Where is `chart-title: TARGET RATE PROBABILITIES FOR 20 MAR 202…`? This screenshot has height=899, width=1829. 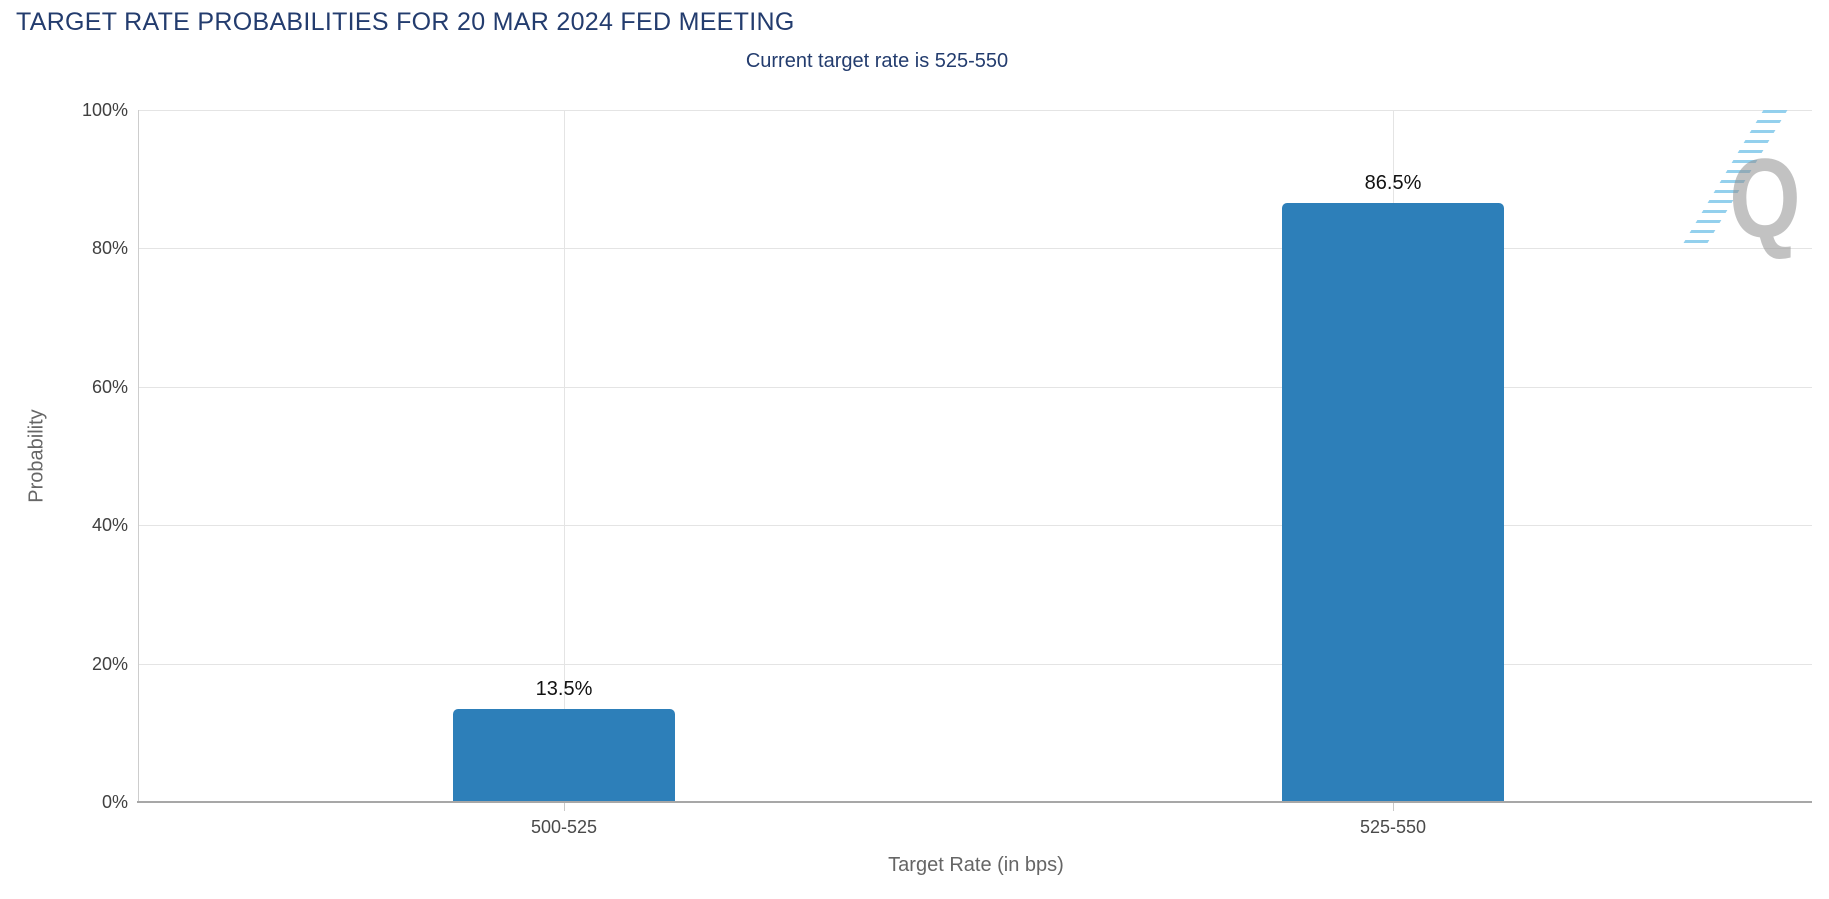
chart-title: TARGET RATE PROBABILITIES FOR 20 MAR 202… is located at coordinates (405, 22).